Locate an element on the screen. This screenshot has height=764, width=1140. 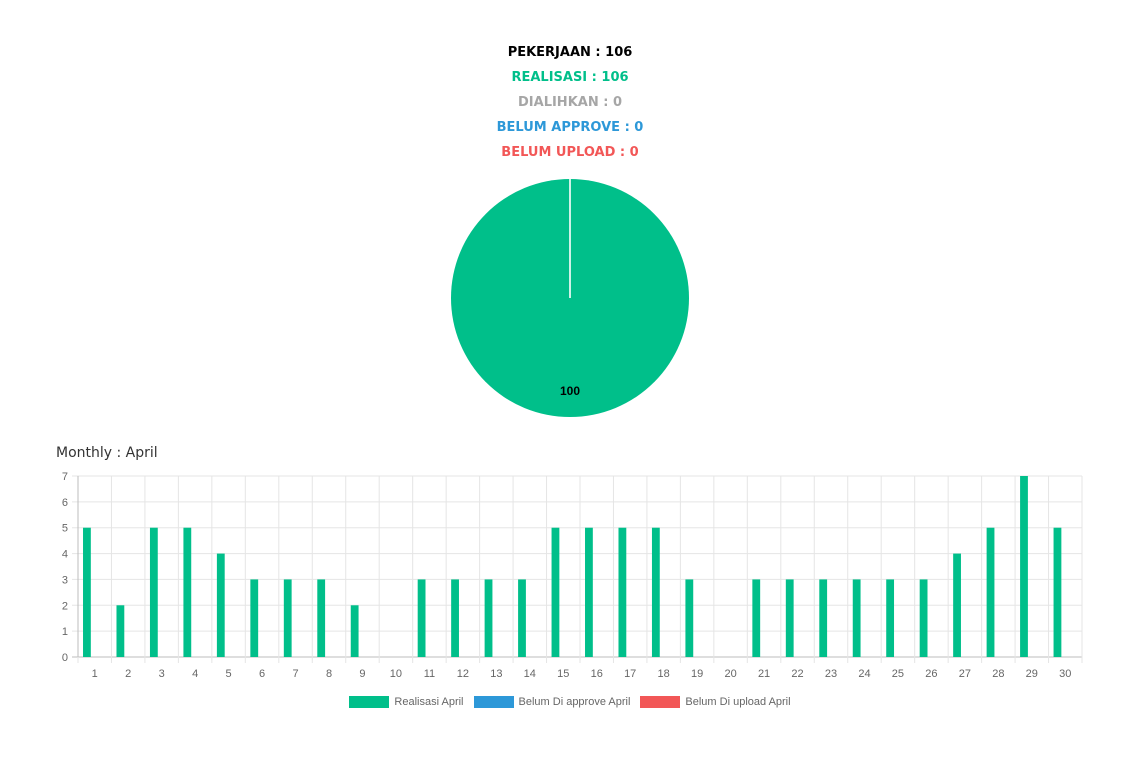
x-tick-label: 16 is located at coordinates (597, 674).